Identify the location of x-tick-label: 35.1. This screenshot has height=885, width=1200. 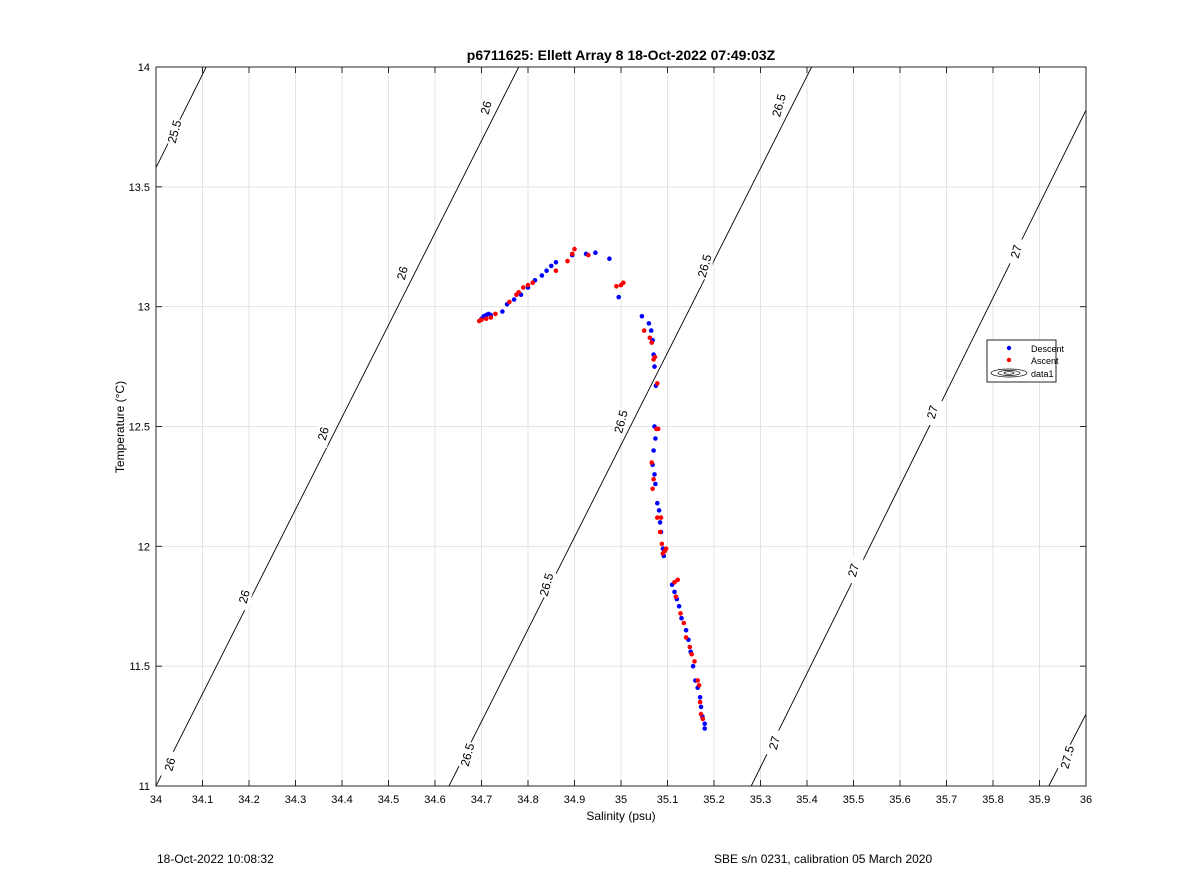
(667, 800).